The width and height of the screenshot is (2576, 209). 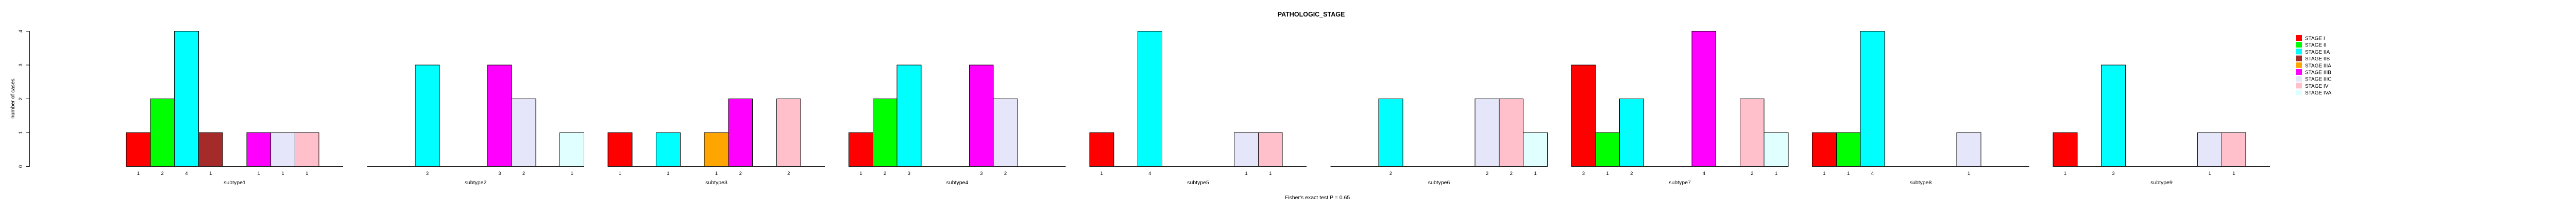 I want to click on legend-swatch-stage-iv, so click(x=2299, y=86).